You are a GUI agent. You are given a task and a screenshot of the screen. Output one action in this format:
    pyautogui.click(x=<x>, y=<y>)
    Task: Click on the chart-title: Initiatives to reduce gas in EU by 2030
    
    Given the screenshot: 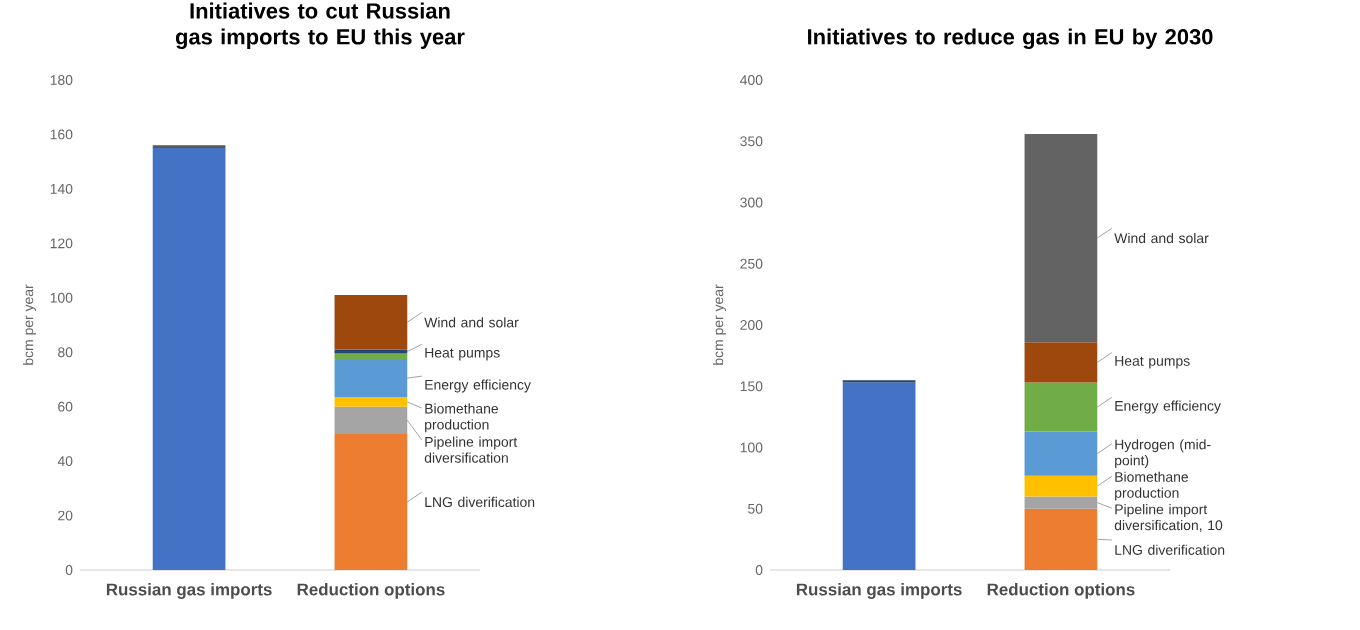 What is the action you would take?
    pyautogui.click(x=1010, y=39)
    